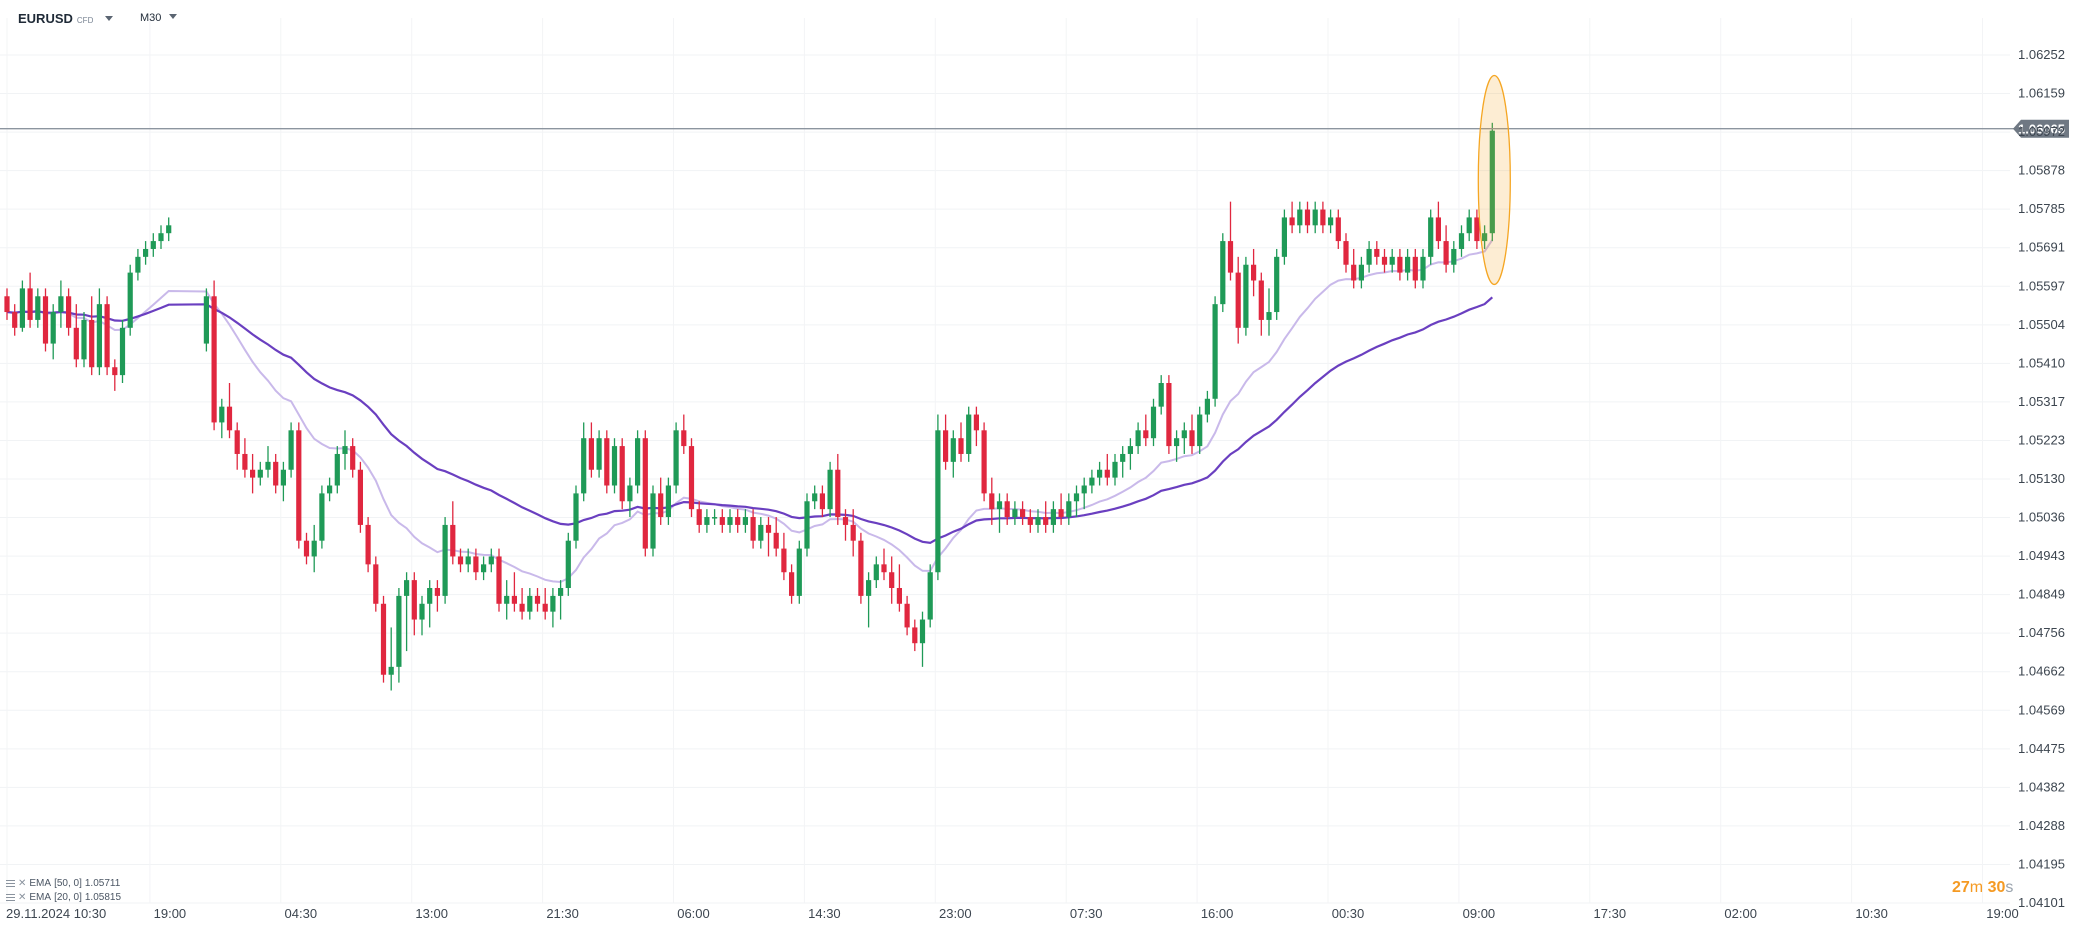  What do you see at coordinates (45, 18) in the screenshot?
I see `symbol-name: EURUSD` at bounding box center [45, 18].